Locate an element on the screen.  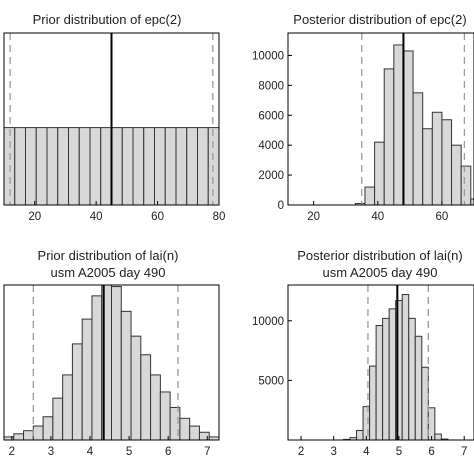
y-tick-label: 8000 is located at coordinates (271, 86).